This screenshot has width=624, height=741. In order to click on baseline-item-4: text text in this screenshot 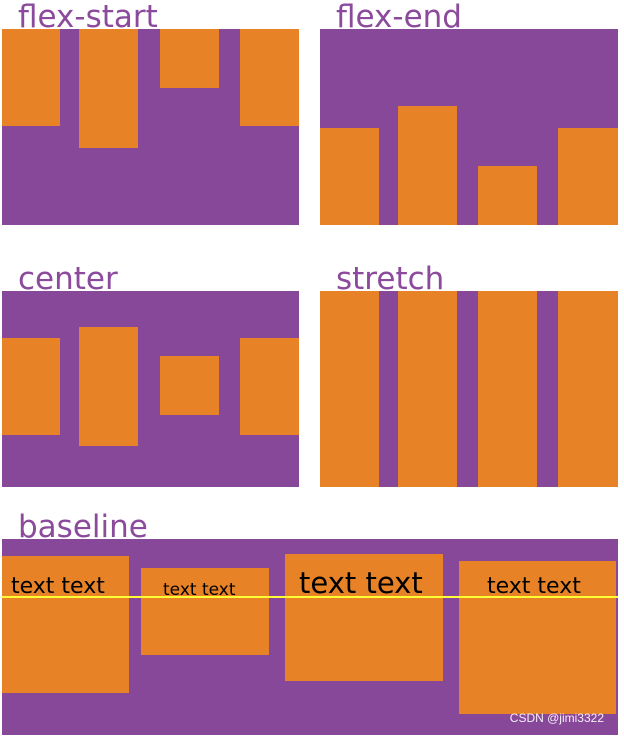, I will do `click(537, 637)`.